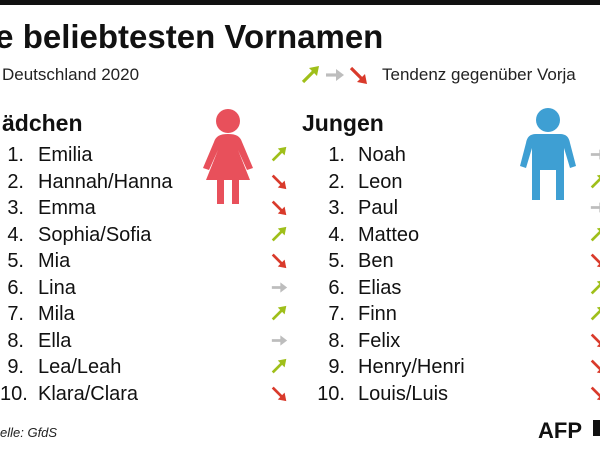 This screenshot has width=600, height=450. What do you see at coordinates (450, 290) in the screenshot?
I see `boys-table-row: 6. Elias` at bounding box center [450, 290].